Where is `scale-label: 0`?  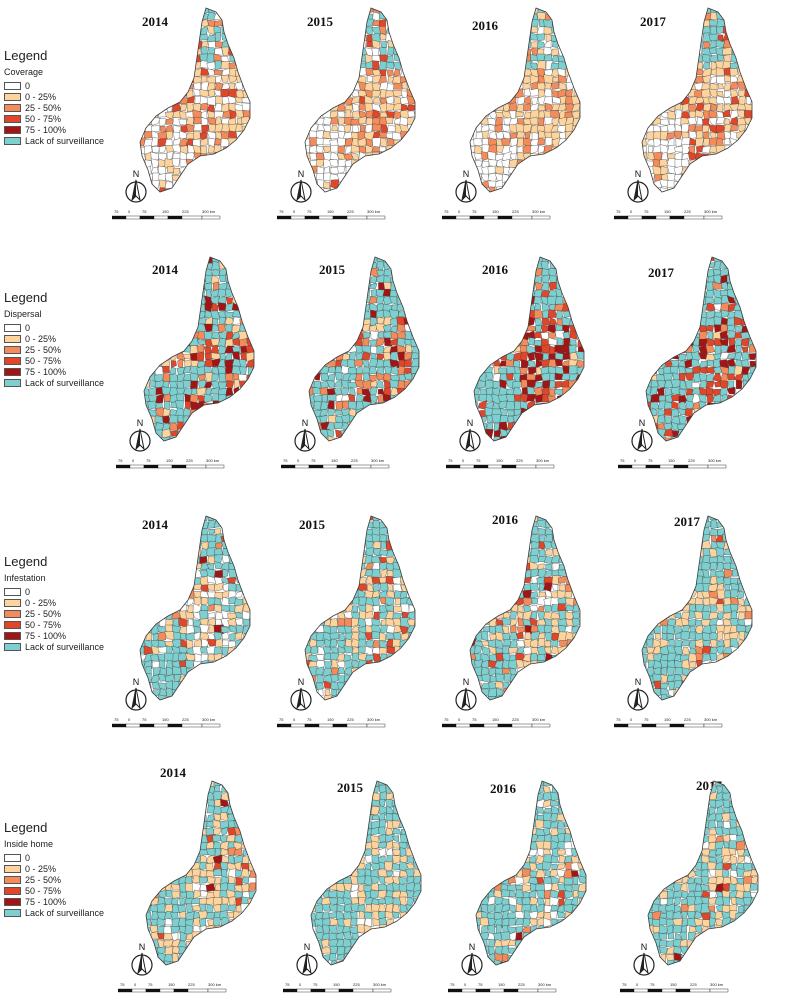
scale-label: 0 is located at coordinates (294, 719).